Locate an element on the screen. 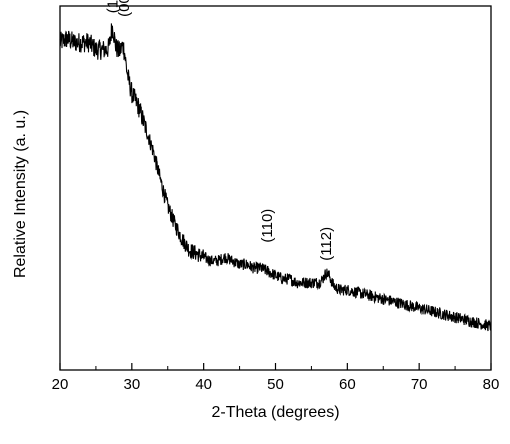 The width and height of the screenshot is (510, 444). peak-label: (110) is located at coordinates (267, 226).